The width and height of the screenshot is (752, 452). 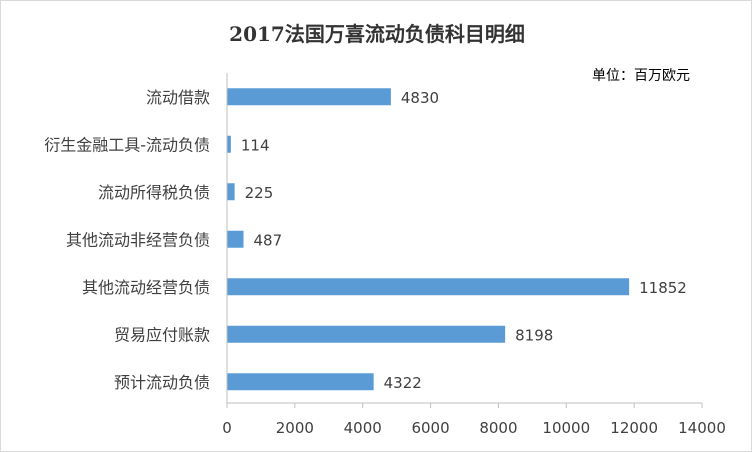 I want to click on x-tick-label: 14000, so click(x=702, y=428).